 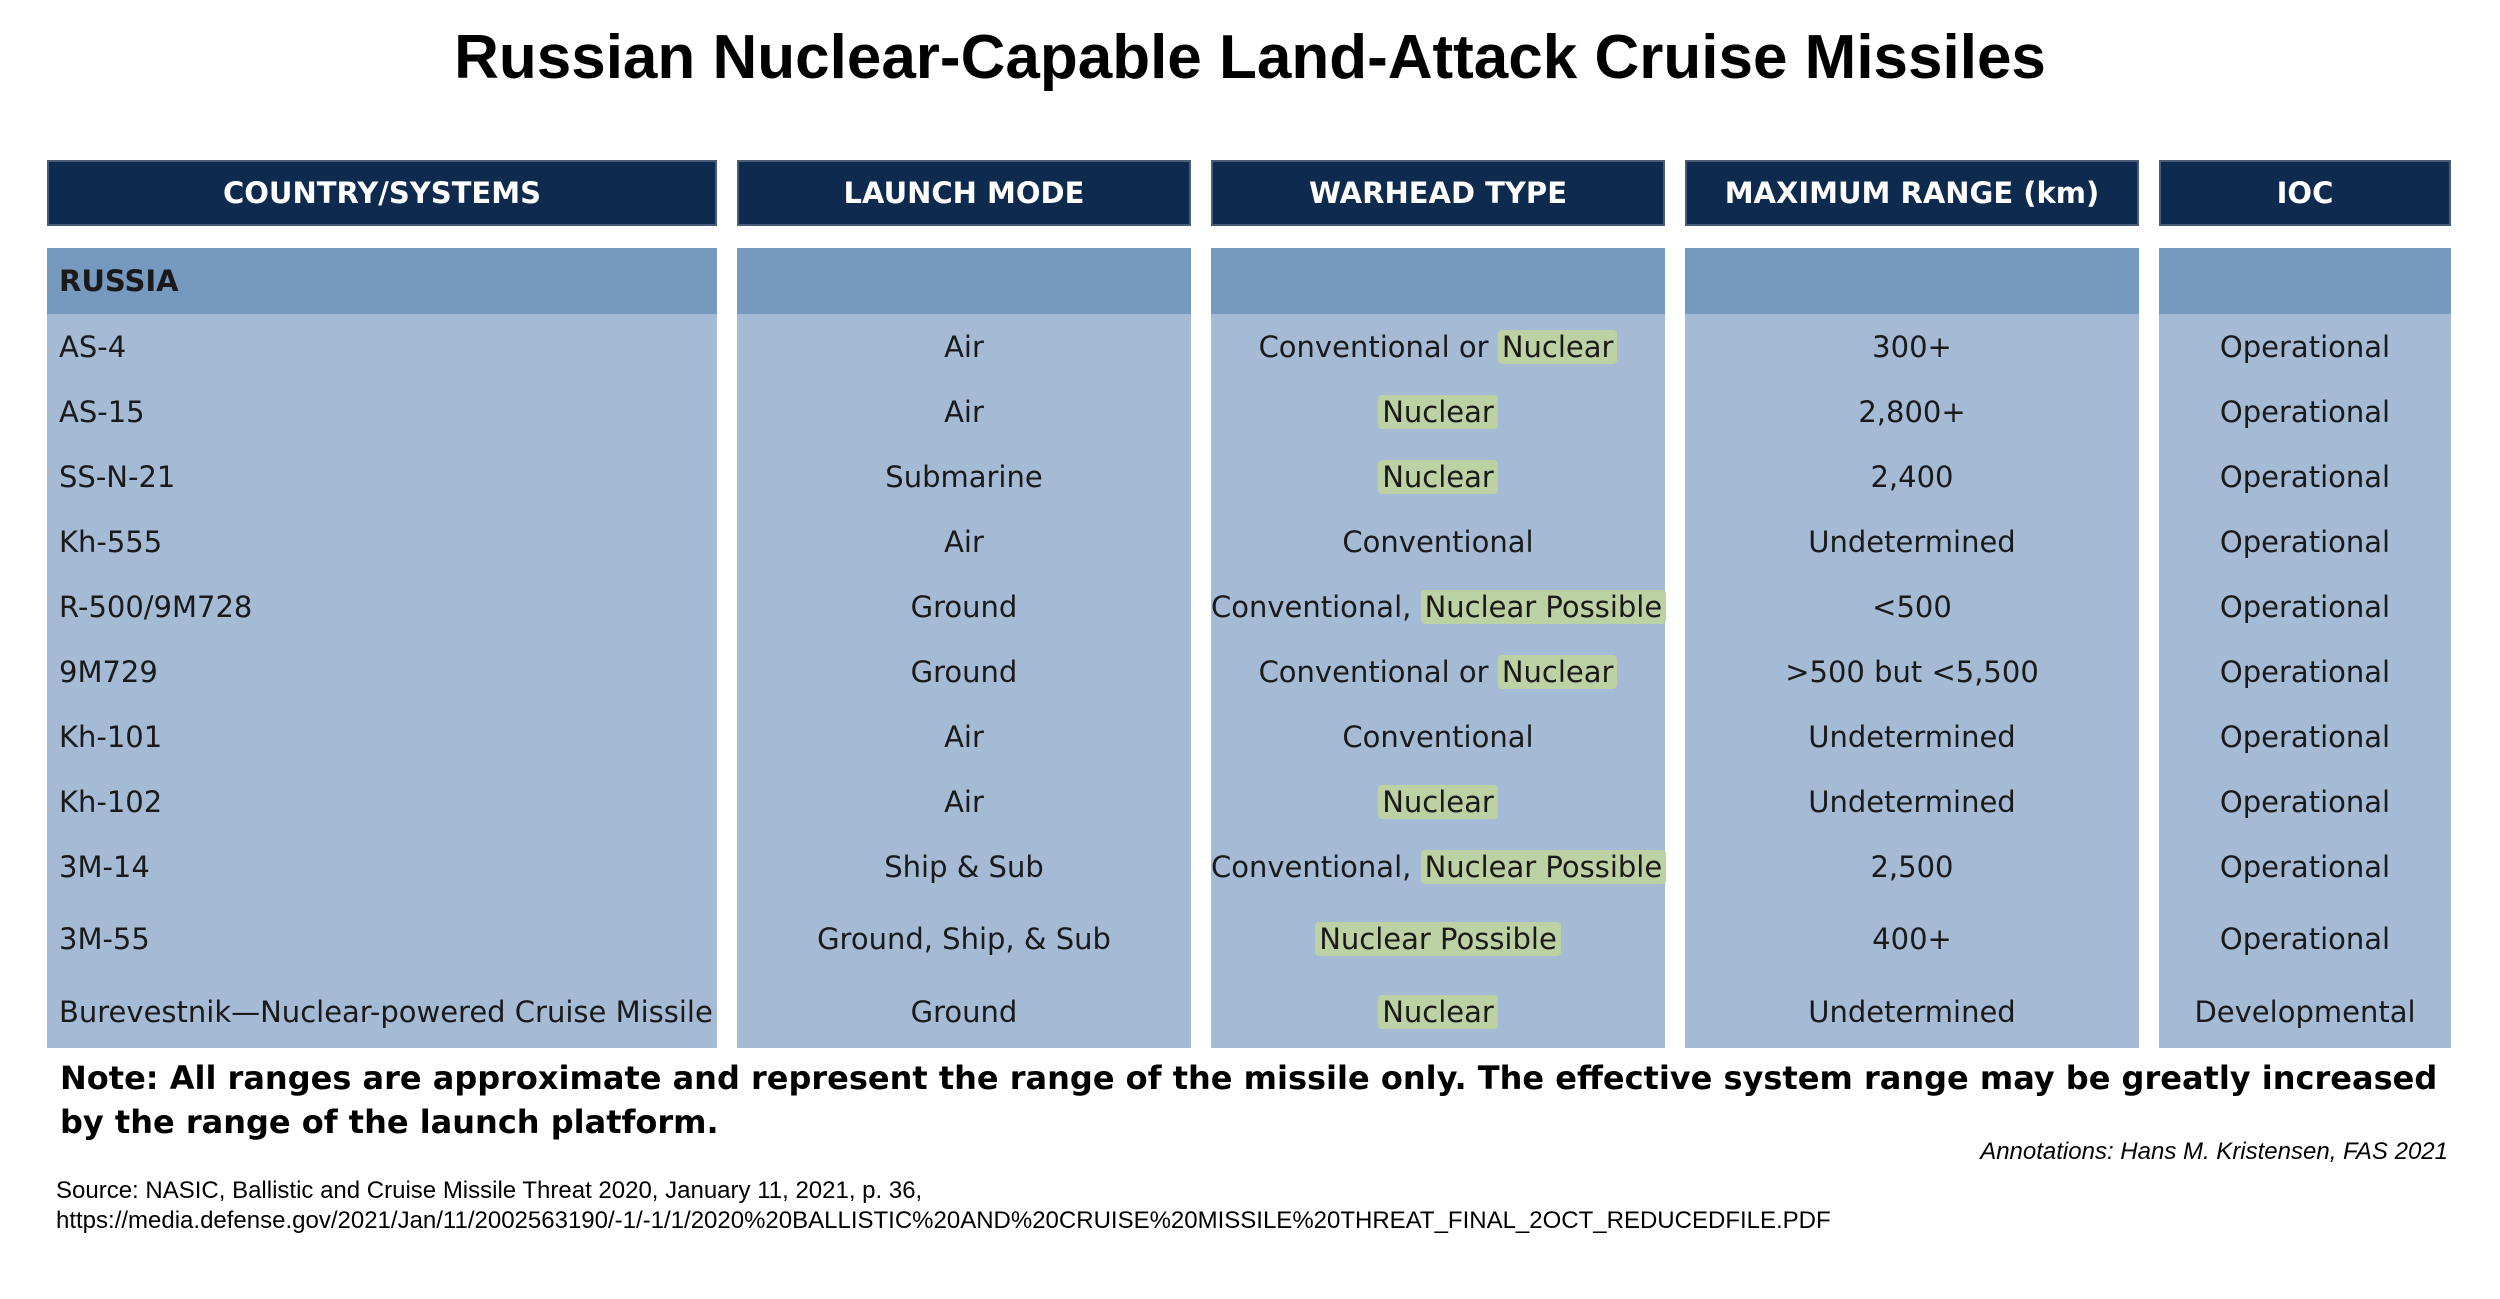 I want to click on cell-launch: Ground, Ship, & Sub, so click(x=964, y=939).